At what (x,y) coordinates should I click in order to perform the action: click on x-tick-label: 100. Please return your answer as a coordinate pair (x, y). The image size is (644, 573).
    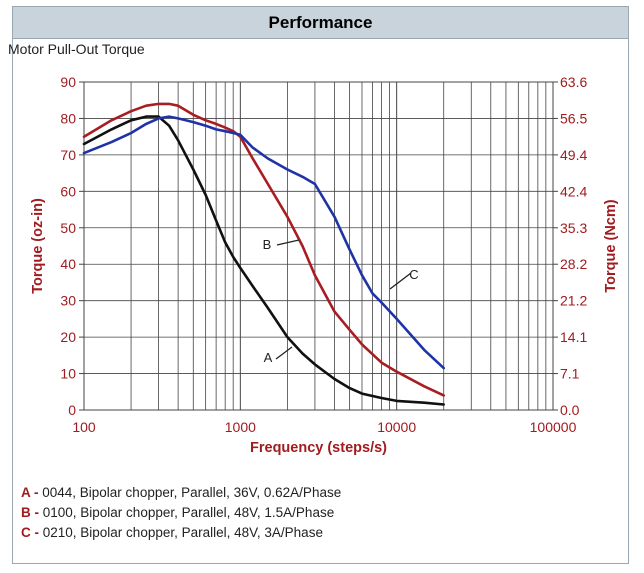
    Looking at the image, I should click on (84, 427).